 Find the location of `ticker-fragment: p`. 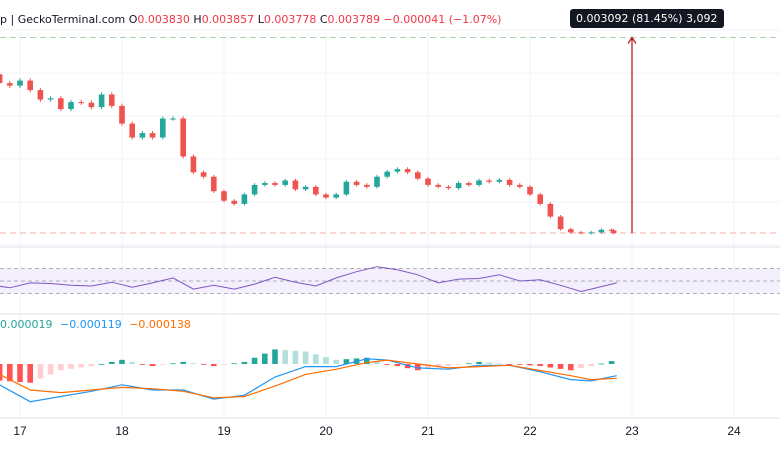

ticker-fragment: p is located at coordinates (3, 19).